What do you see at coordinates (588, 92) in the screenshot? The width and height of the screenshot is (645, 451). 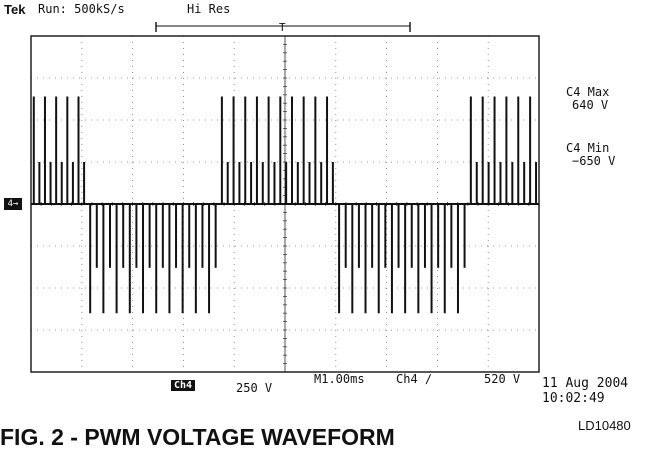 I see `measurement-max-label: C4 Max` at bounding box center [588, 92].